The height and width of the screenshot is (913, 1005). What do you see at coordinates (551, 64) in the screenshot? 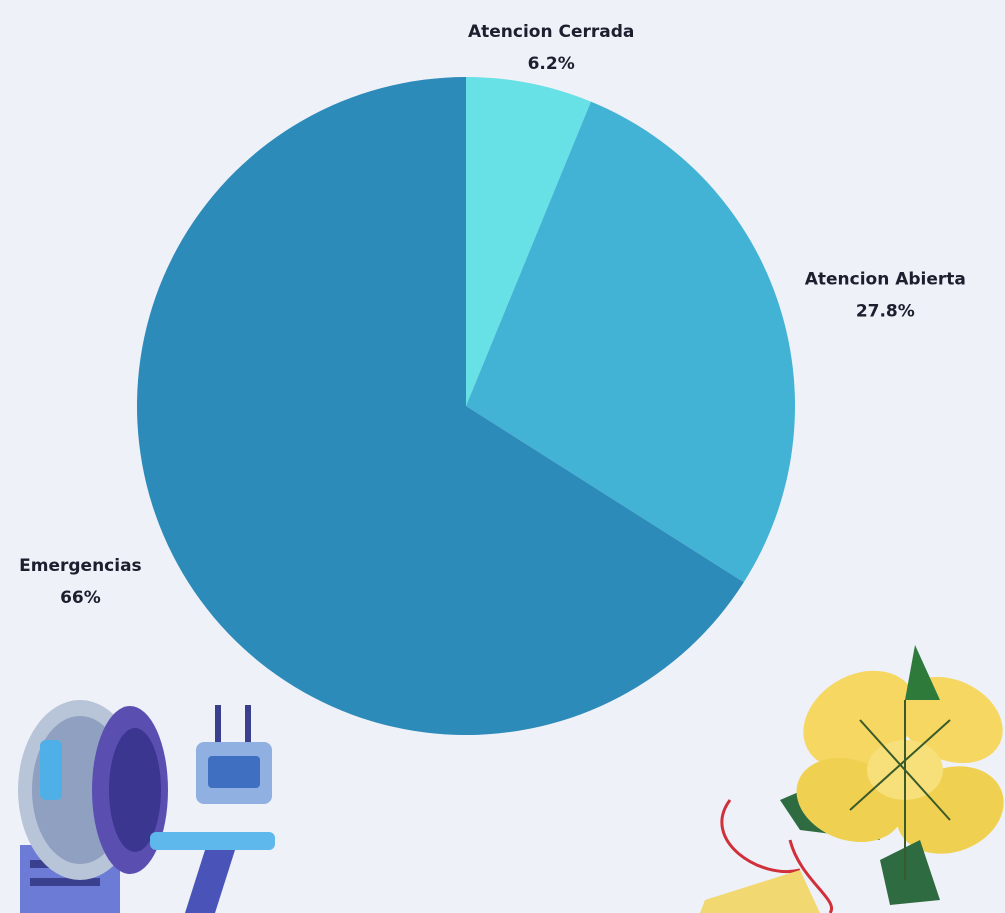
I see `slice-value-label: 6.2%` at bounding box center [551, 64].